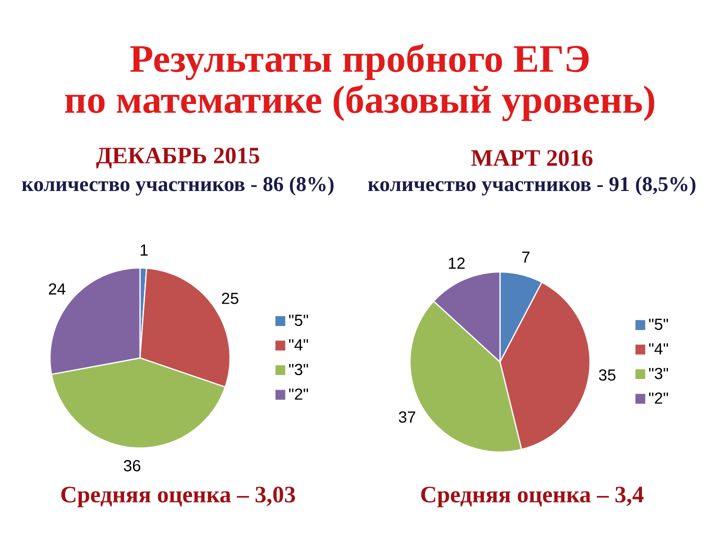 The image size is (720, 540). What do you see at coordinates (178, 186) in the screenshot?
I see `chart-subtitle: количество участников - 86 (8%)` at bounding box center [178, 186].